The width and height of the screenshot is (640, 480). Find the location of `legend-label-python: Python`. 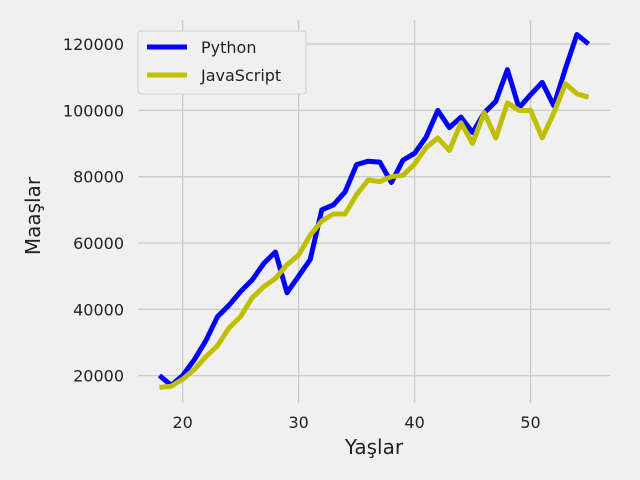

legend-label-python: Python is located at coordinates (228, 47).